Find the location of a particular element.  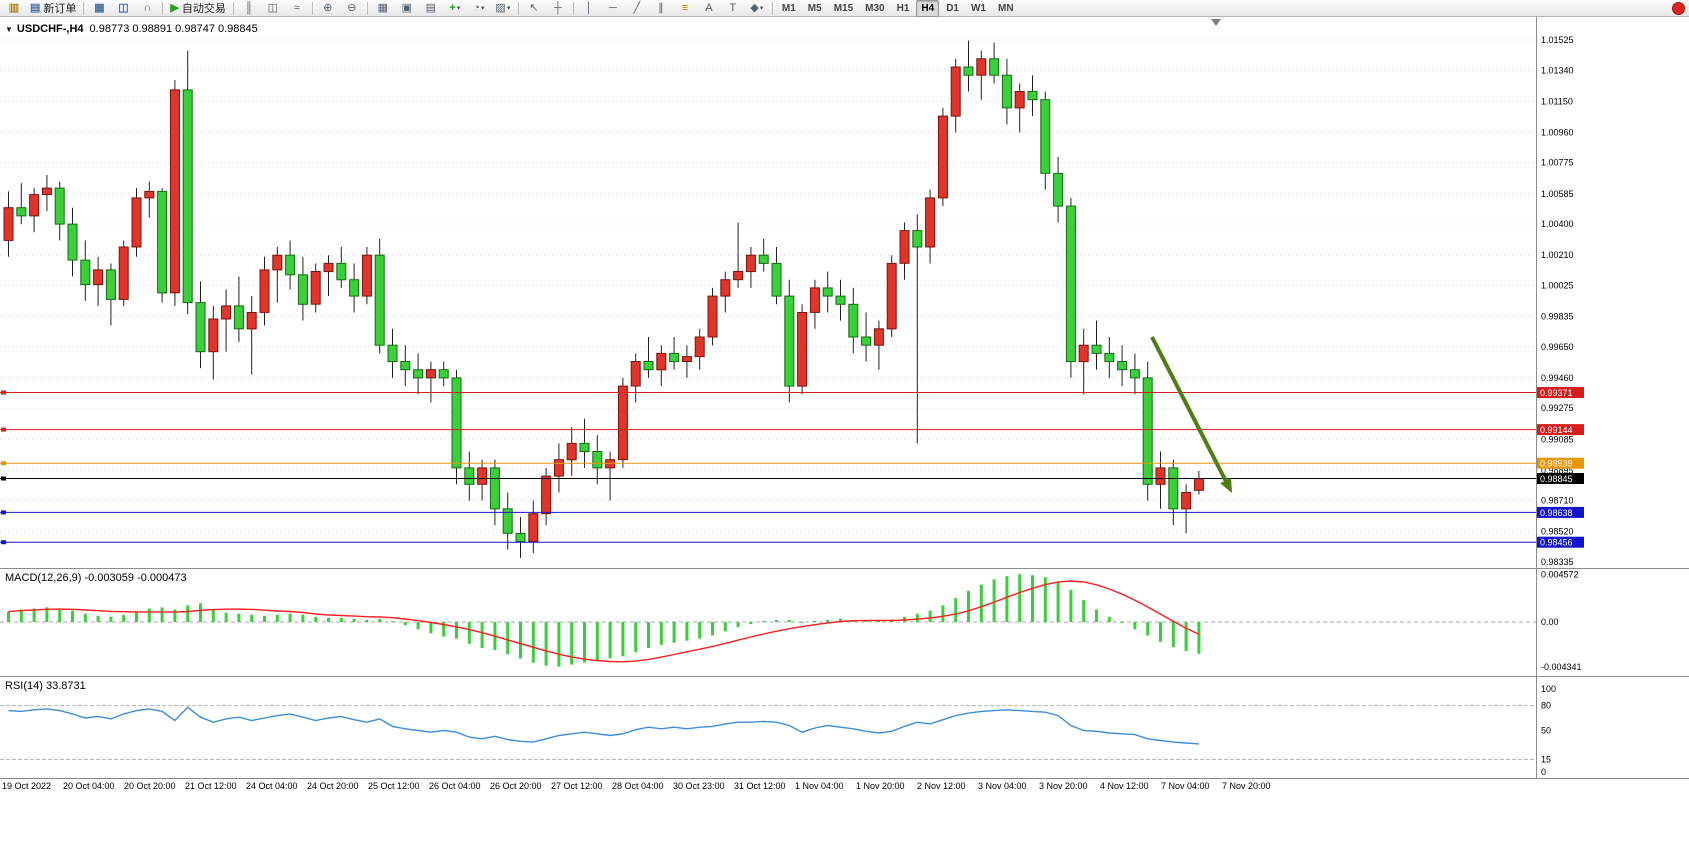

vertical-line-tool-button: │ is located at coordinates (589, 8).